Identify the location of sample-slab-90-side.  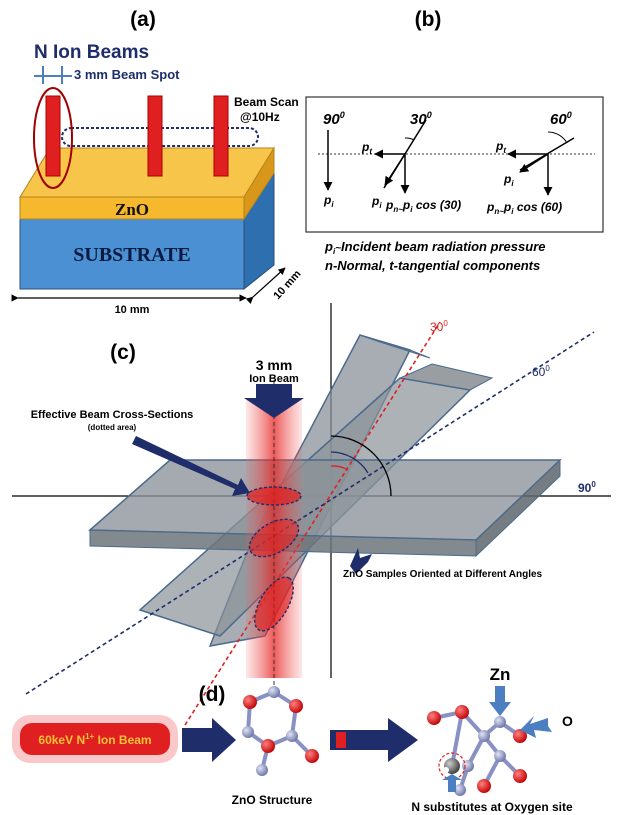
(518, 508).